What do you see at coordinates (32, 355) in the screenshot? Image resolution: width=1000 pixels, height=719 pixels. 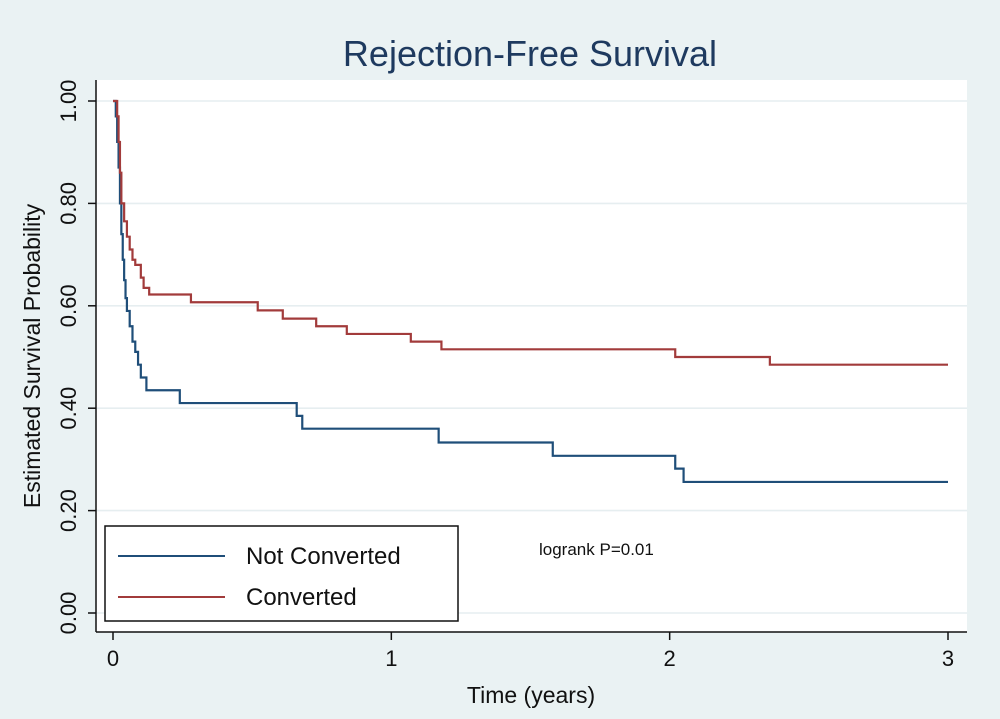 I see `y-axis-title: Estimated Survival Probability` at bounding box center [32, 355].